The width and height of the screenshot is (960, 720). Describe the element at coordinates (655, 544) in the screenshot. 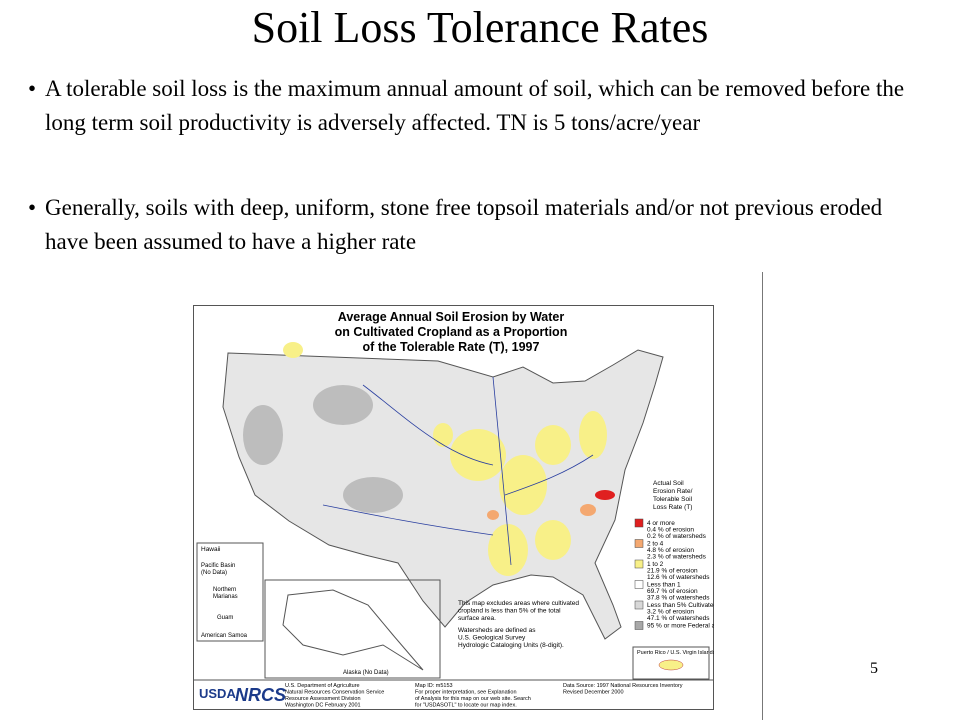

I see `map-label: 2 to 4` at that location.